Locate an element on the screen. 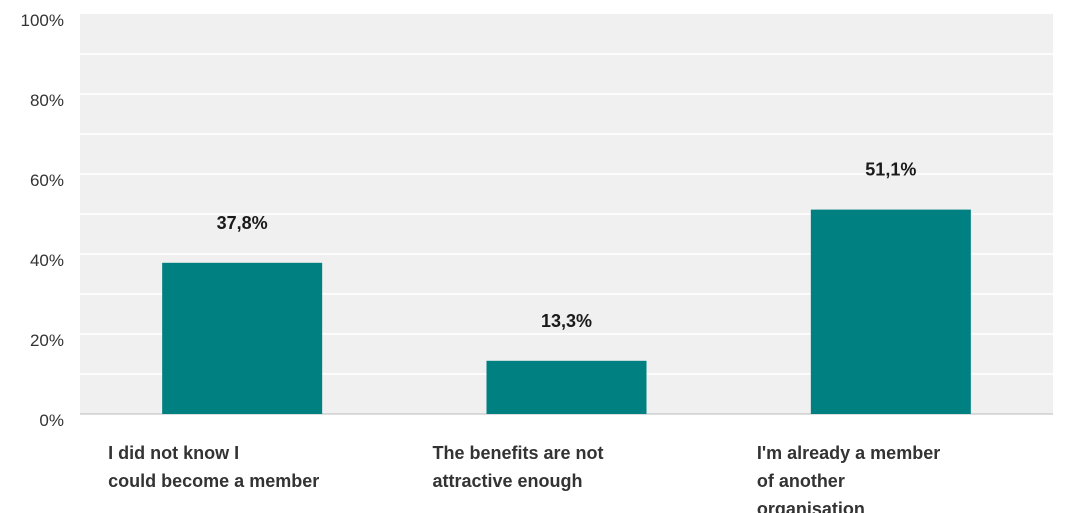 This screenshot has width=1065, height=513. category-label: I did not know I could become a member is located at coordinates (213, 467).